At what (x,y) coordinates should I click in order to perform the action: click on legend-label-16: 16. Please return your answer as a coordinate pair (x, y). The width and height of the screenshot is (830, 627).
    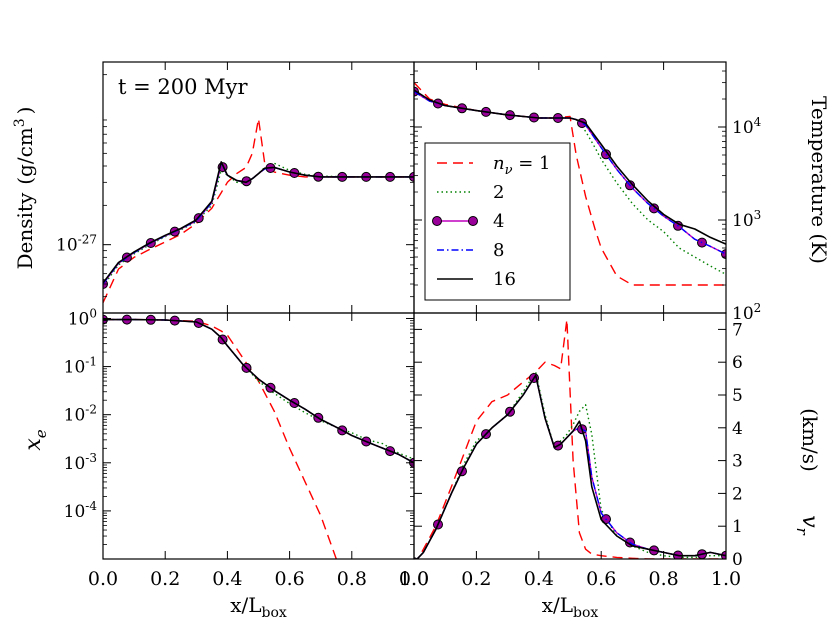
    Looking at the image, I should click on (504, 279).